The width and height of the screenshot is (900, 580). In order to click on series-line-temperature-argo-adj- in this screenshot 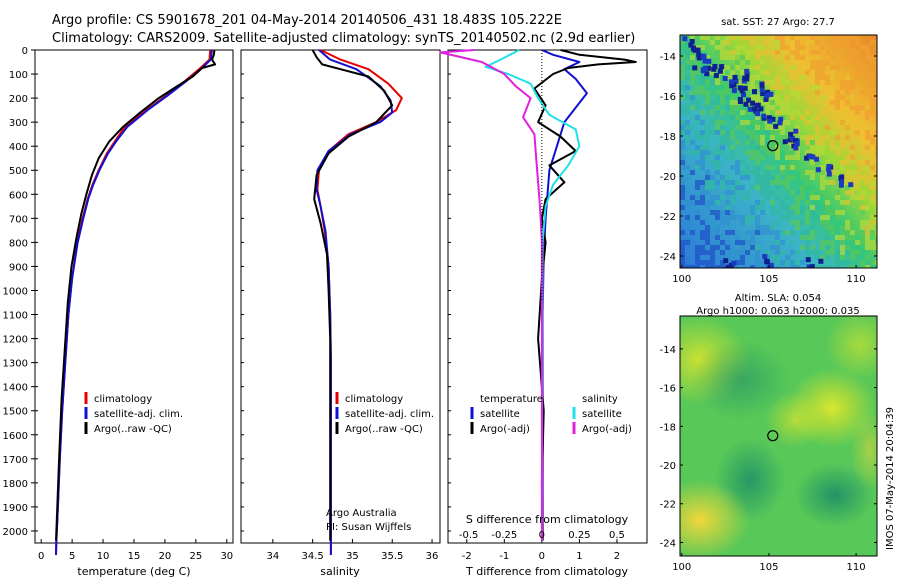, I will do `click(585, 295)`.